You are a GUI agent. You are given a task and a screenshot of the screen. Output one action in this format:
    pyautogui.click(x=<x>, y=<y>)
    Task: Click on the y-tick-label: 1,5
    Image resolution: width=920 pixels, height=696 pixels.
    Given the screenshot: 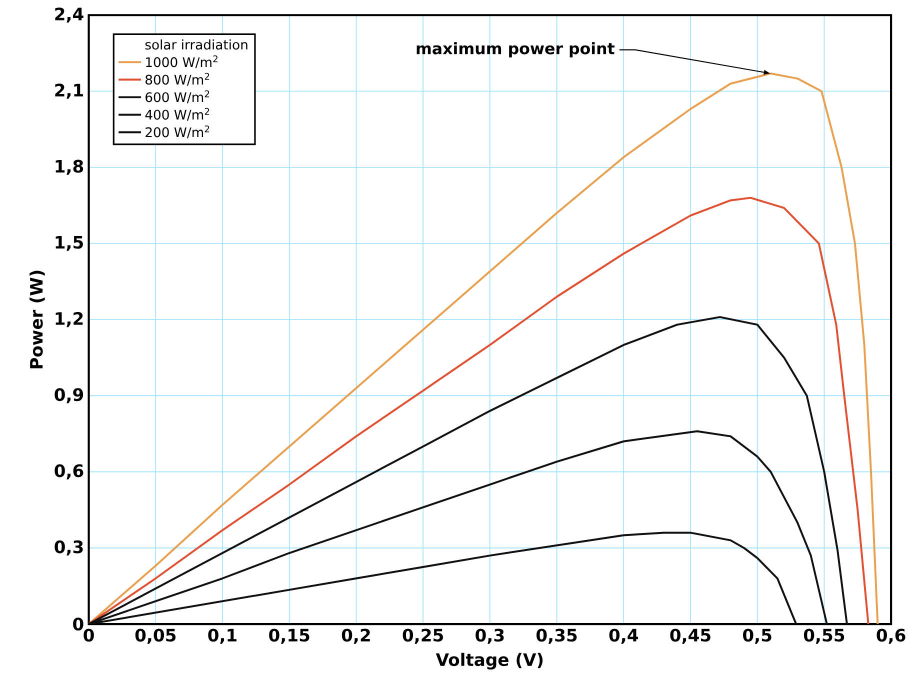 What is the action you would take?
    pyautogui.click(x=69, y=243)
    